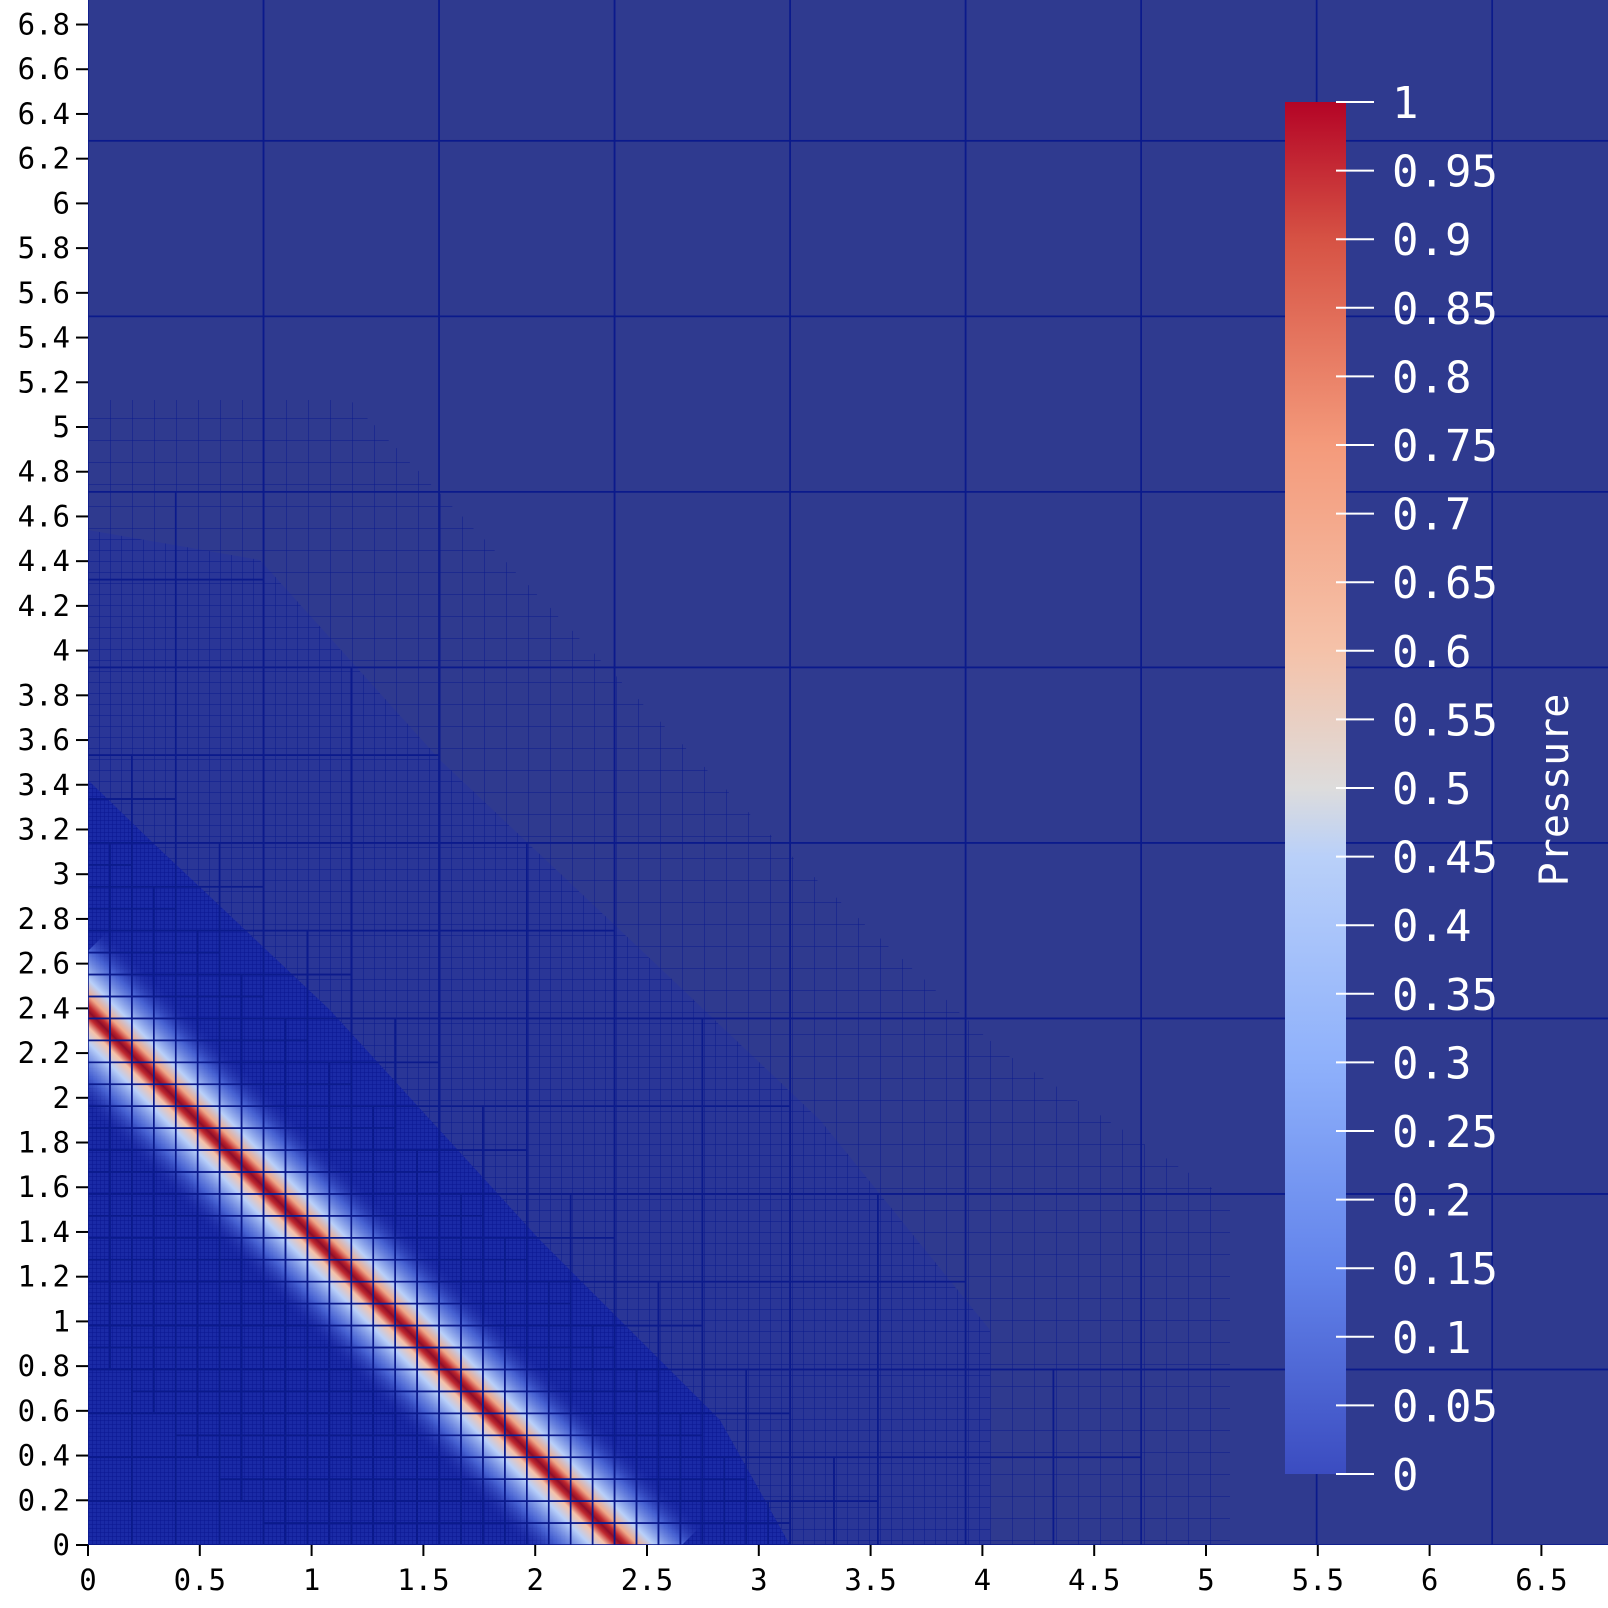  Describe the element at coordinates (311, 1580) in the screenshot. I see `x-tick-label: 1` at that location.